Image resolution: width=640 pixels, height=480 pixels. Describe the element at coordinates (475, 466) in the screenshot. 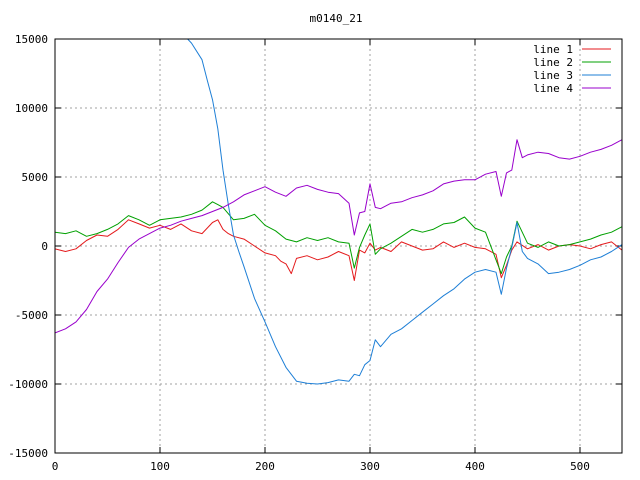

I see `x-tick-label: 400` at that location.